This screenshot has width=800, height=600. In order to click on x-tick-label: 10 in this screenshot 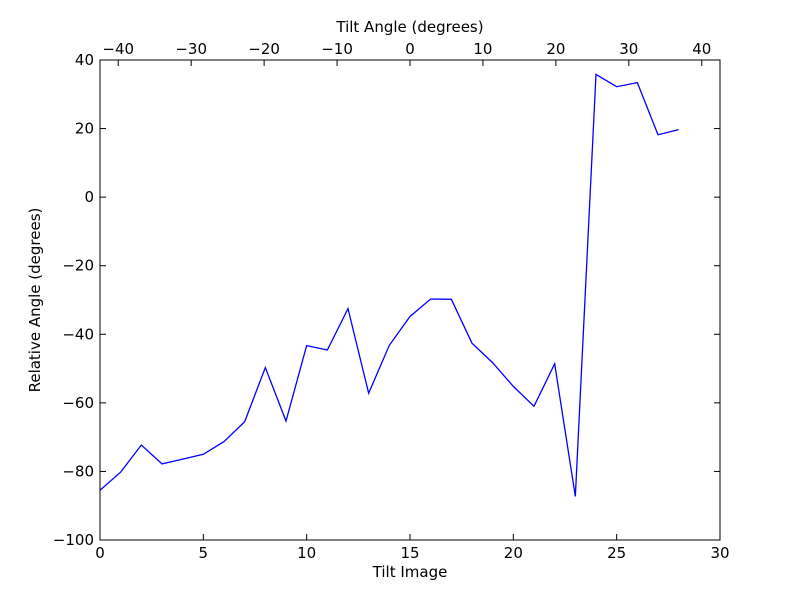, I will do `click(306, 553)`.